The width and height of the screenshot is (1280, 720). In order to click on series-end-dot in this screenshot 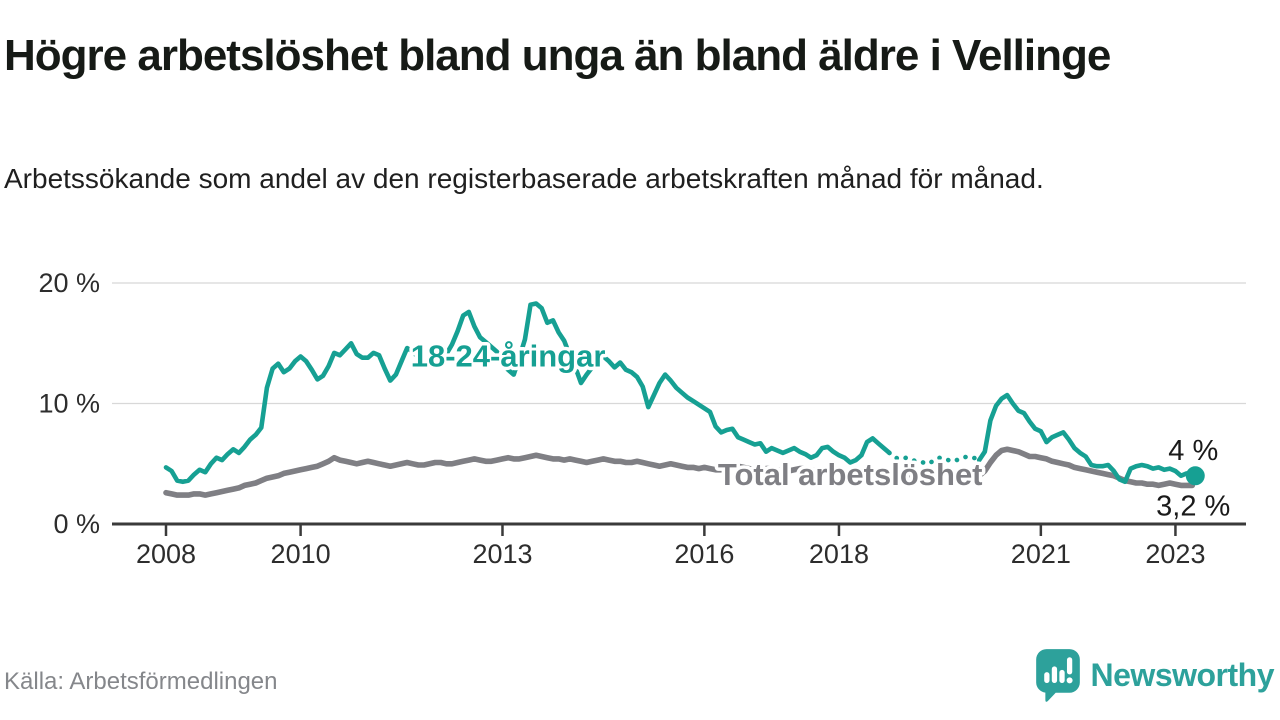, I will do `click(1195, 476)`.